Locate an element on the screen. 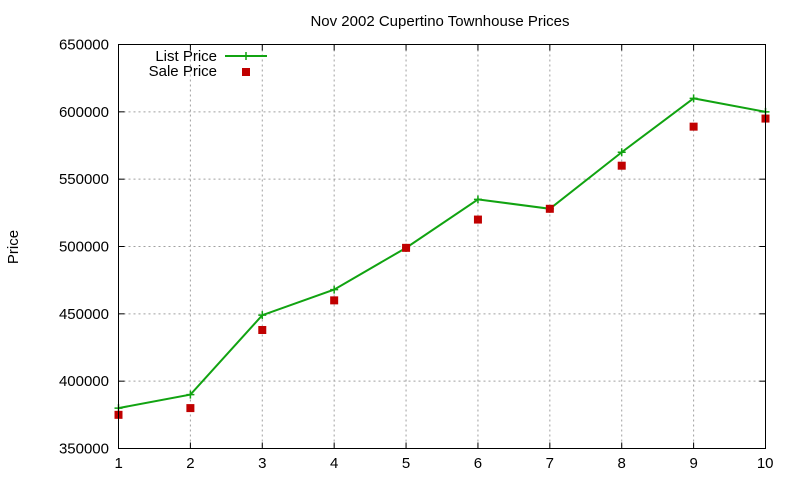 This screenshot has width=800, height=480. y-tick-label: 400000 is located at coordinates (84, 381).